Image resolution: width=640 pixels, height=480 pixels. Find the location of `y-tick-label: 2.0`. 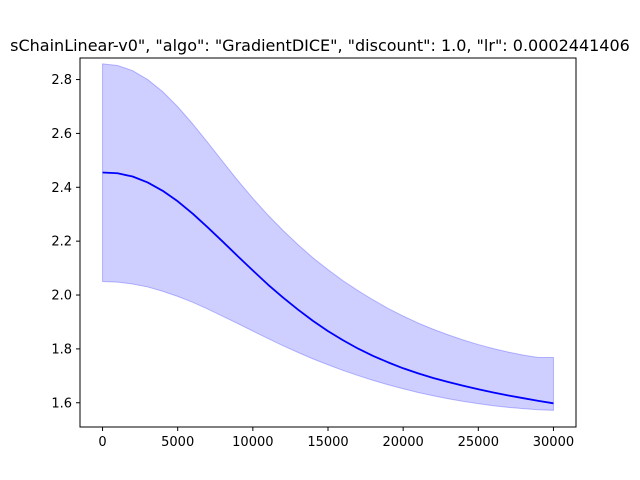

y-tick-label: 2.0 is located at coordinates (61, 296).